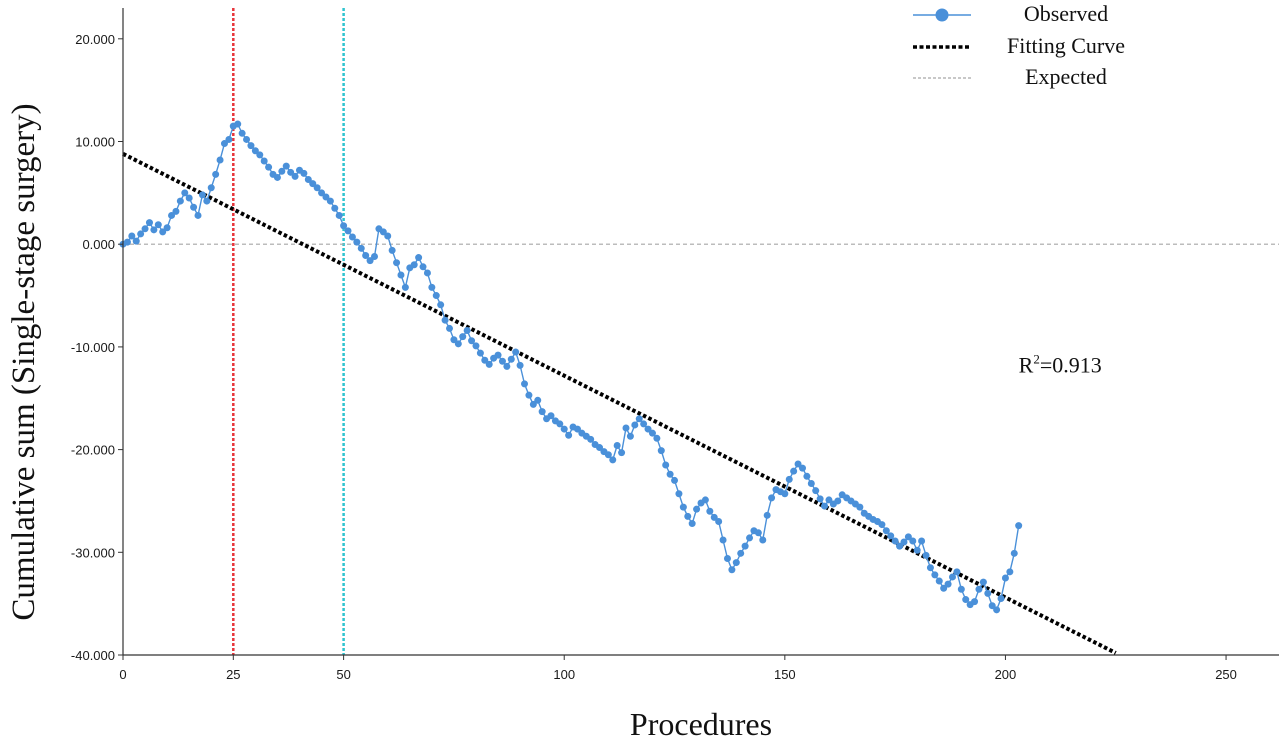 The width and height of the screenshot is (1280, 740). What do you see at coordinates (93, 347) in the screenshot?
I see `y-tick-label: -10.000` at bounding box center [93, 347].